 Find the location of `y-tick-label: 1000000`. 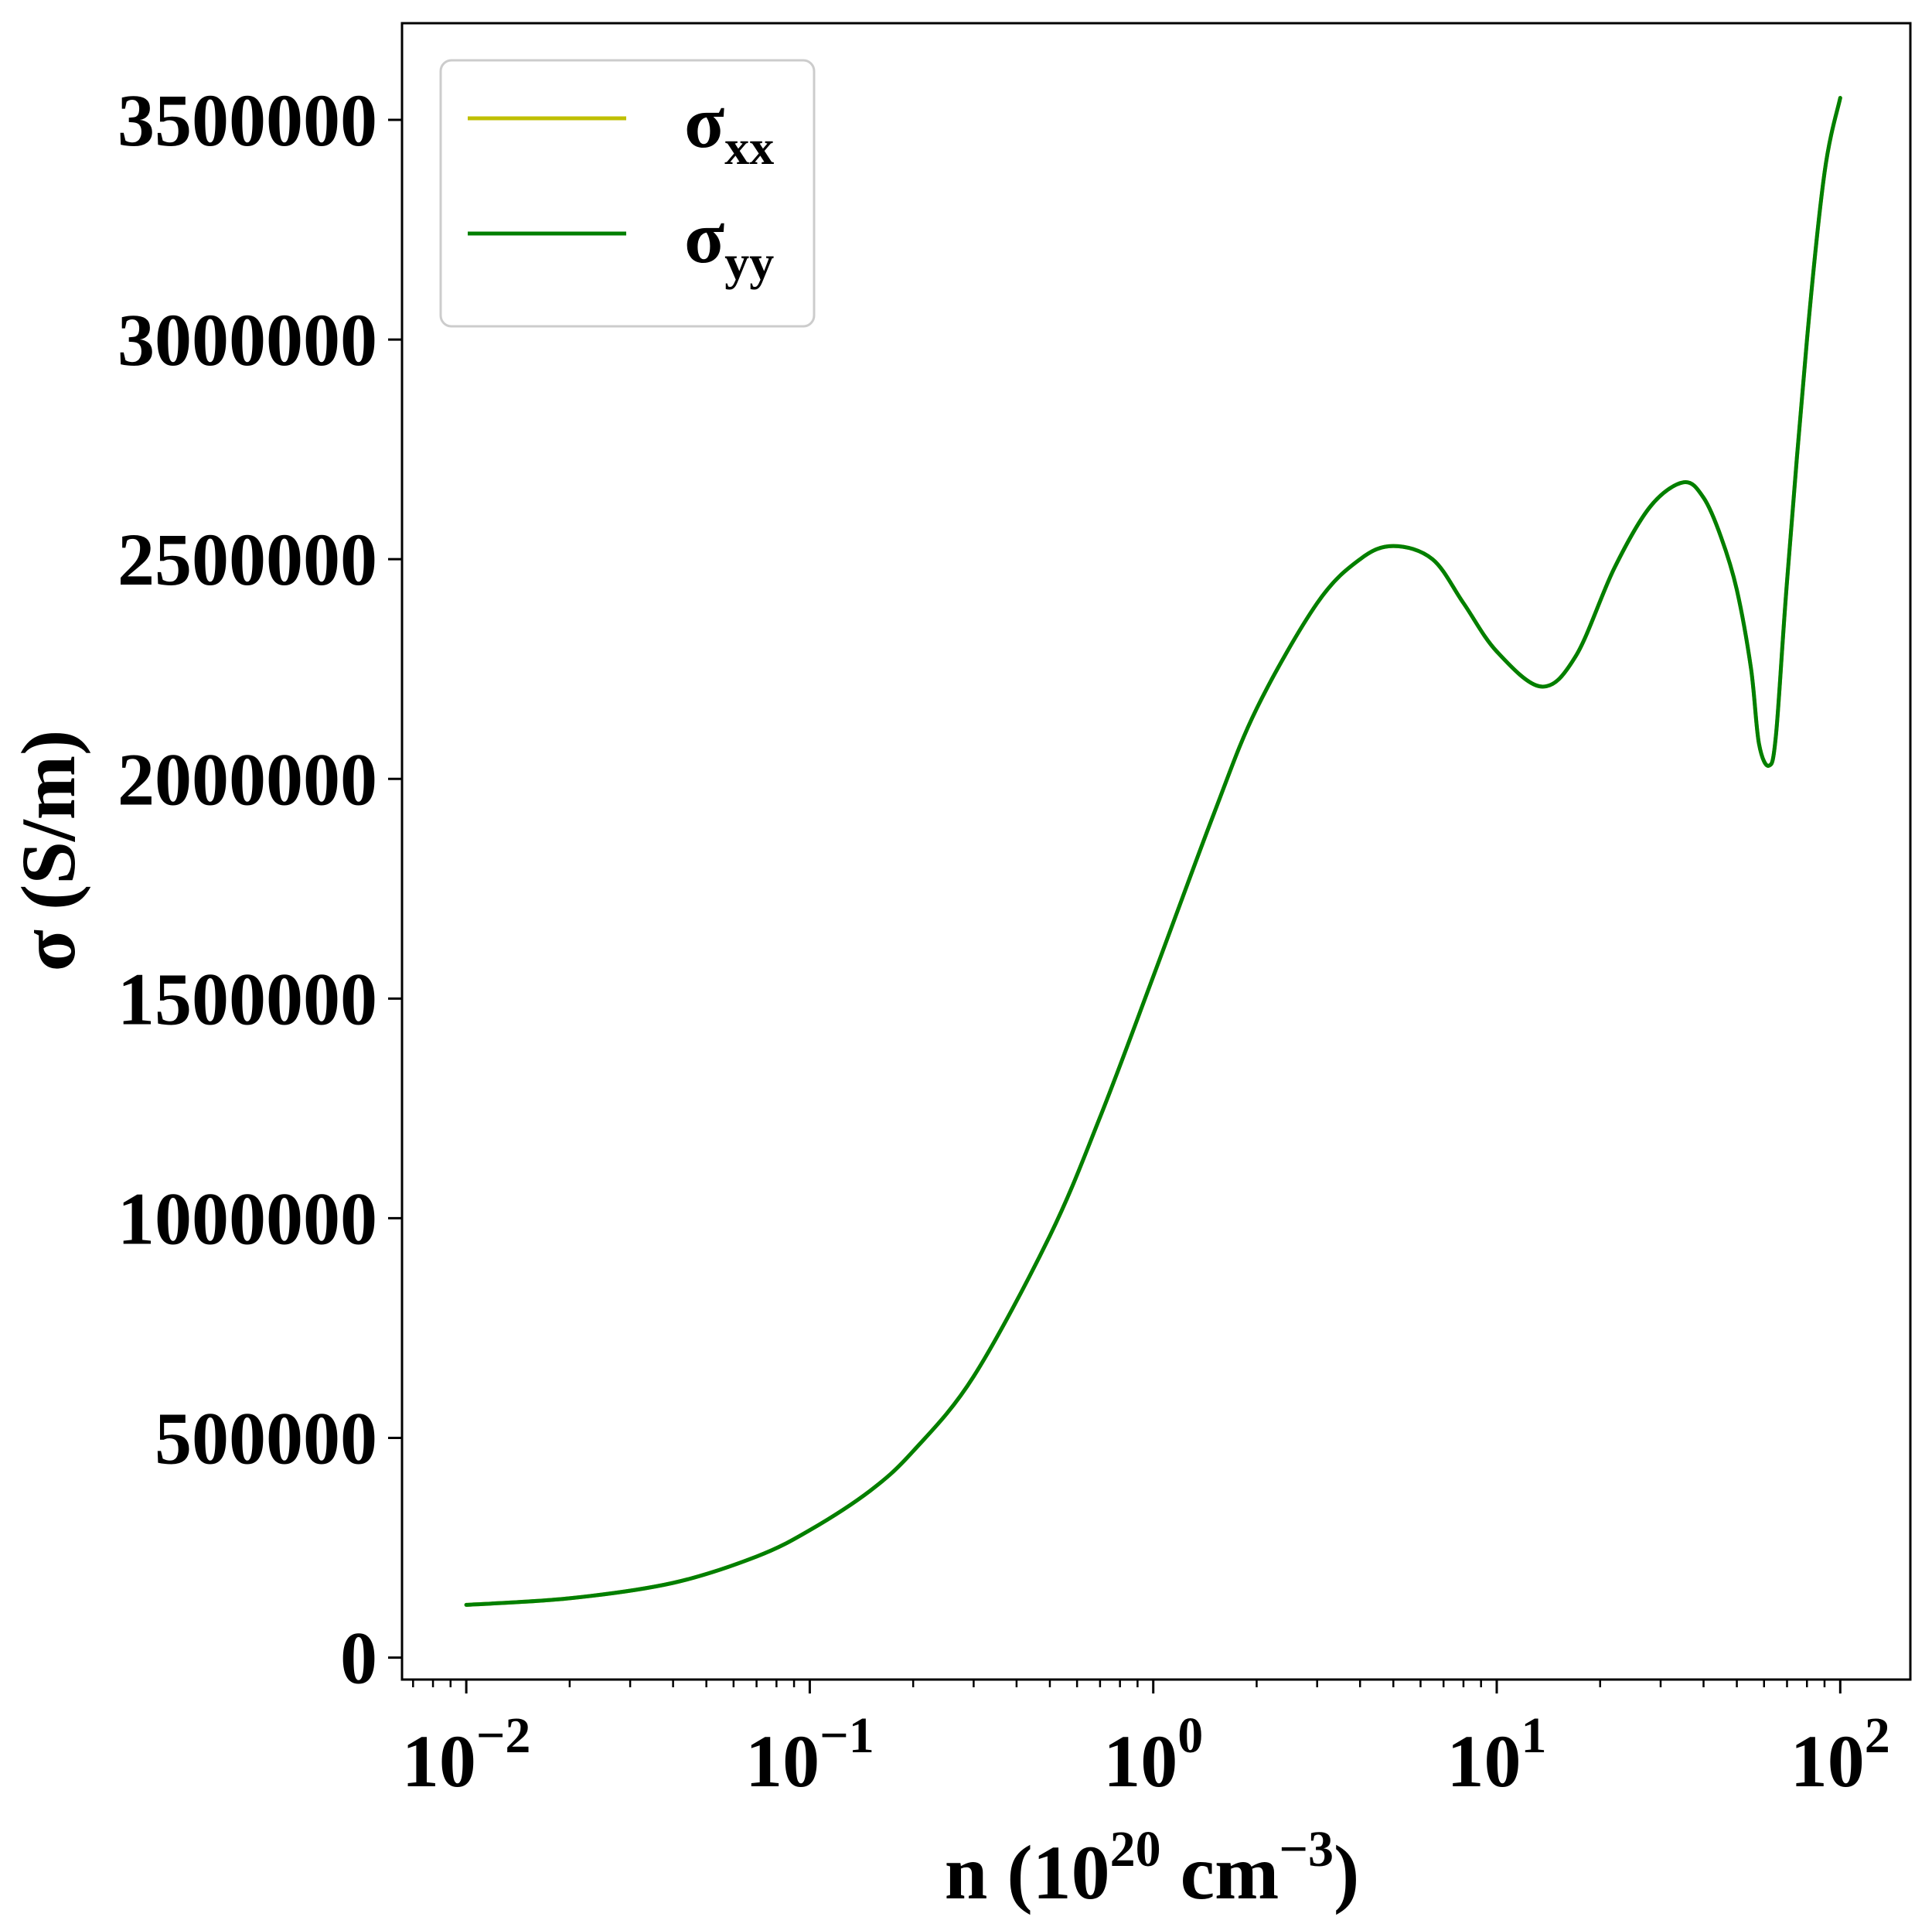

y-tick-label: 1000000 is located at coordinates (247, 1218).